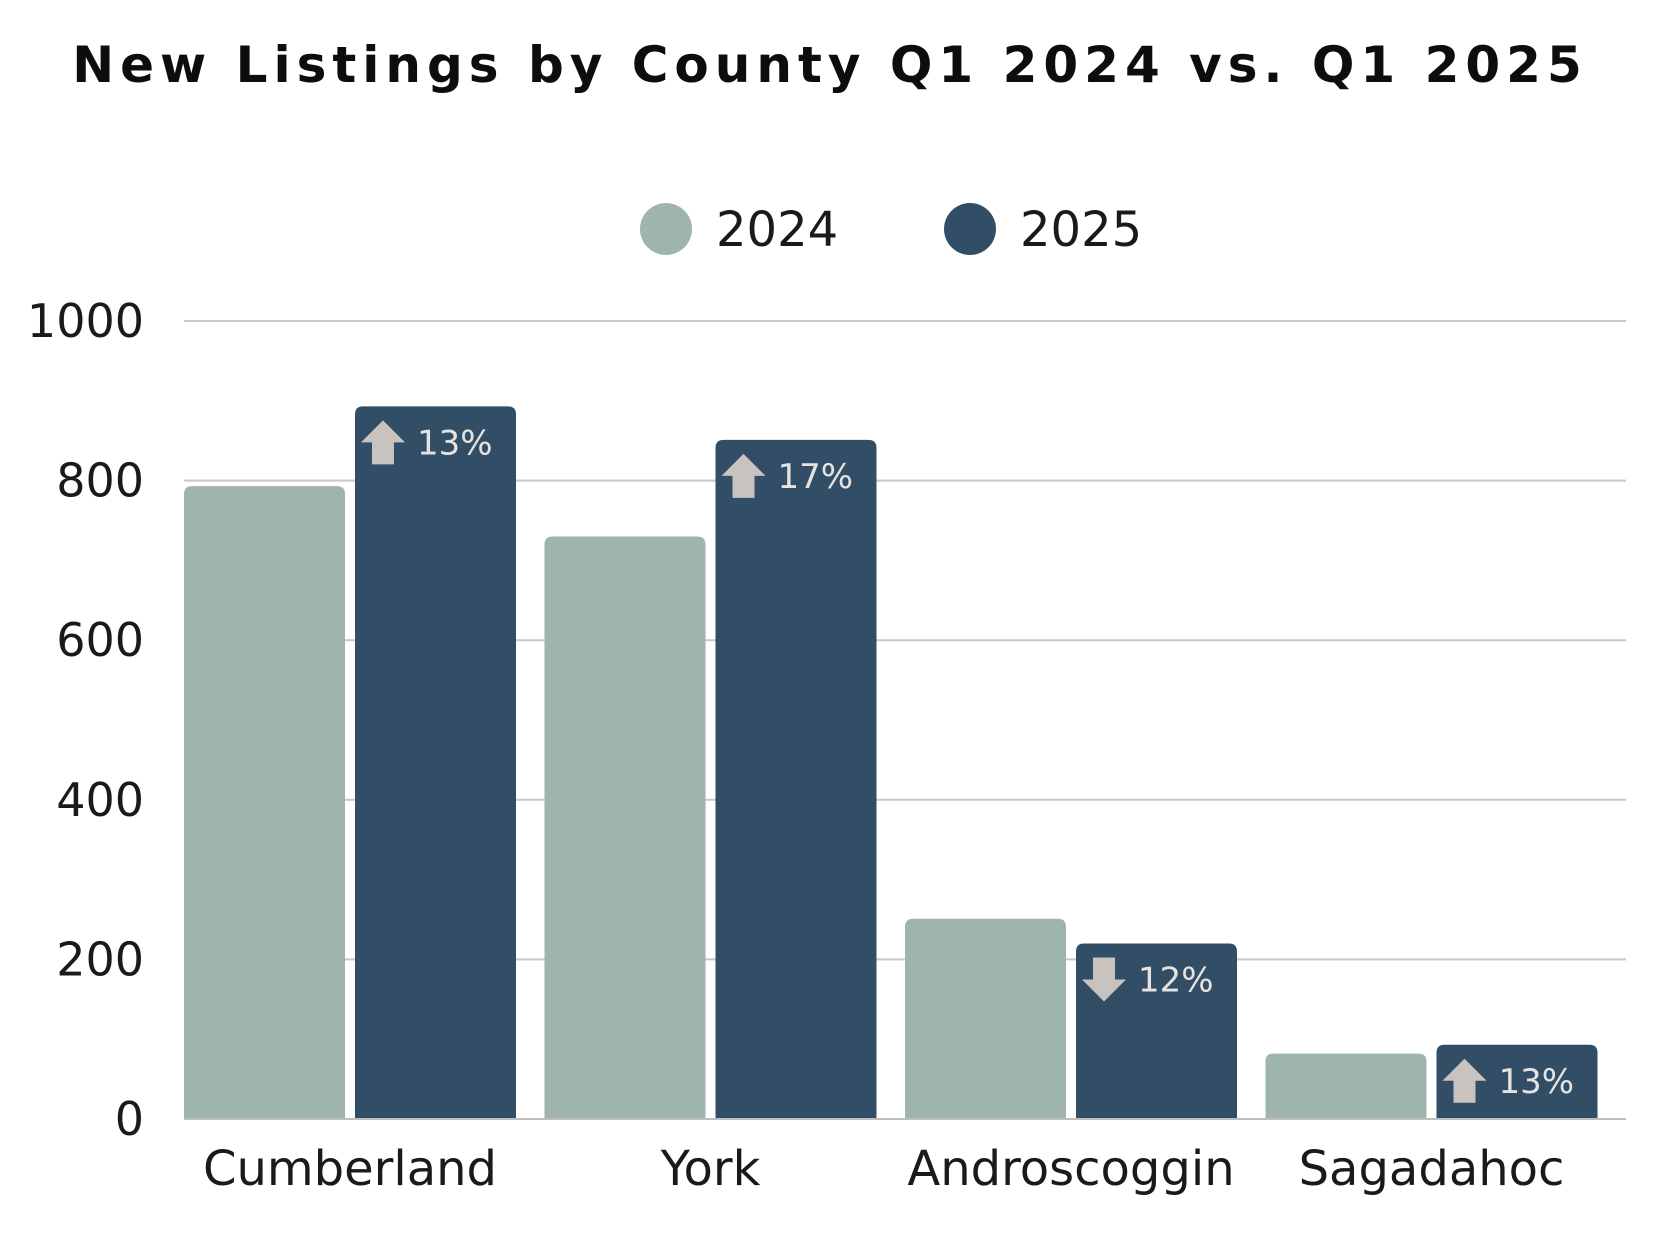 The height and width of the screenshot is (1256, 1672). What do you see at coordinates (129, 1119) in the screenshot?
I see `y-tick-label-0: 0` at bounding box center [129, 1119].